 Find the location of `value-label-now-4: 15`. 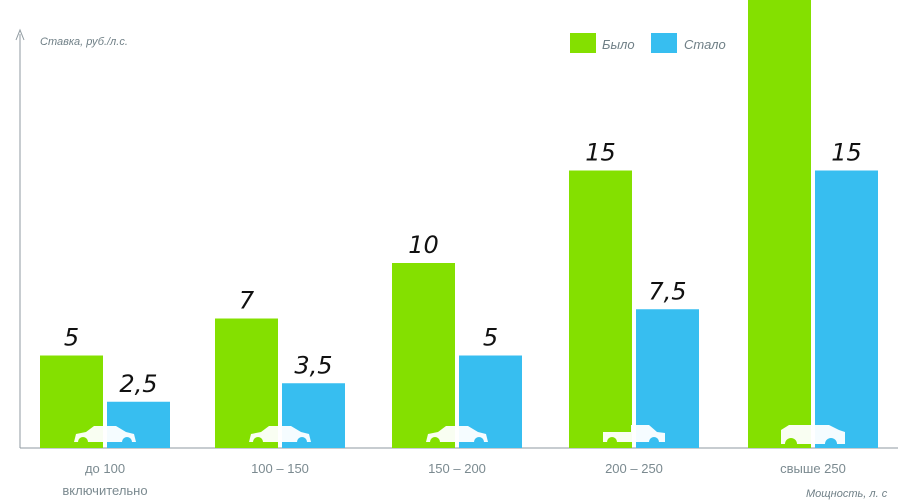

value-label-now-4: 15 is located at coordinates (846, 153).